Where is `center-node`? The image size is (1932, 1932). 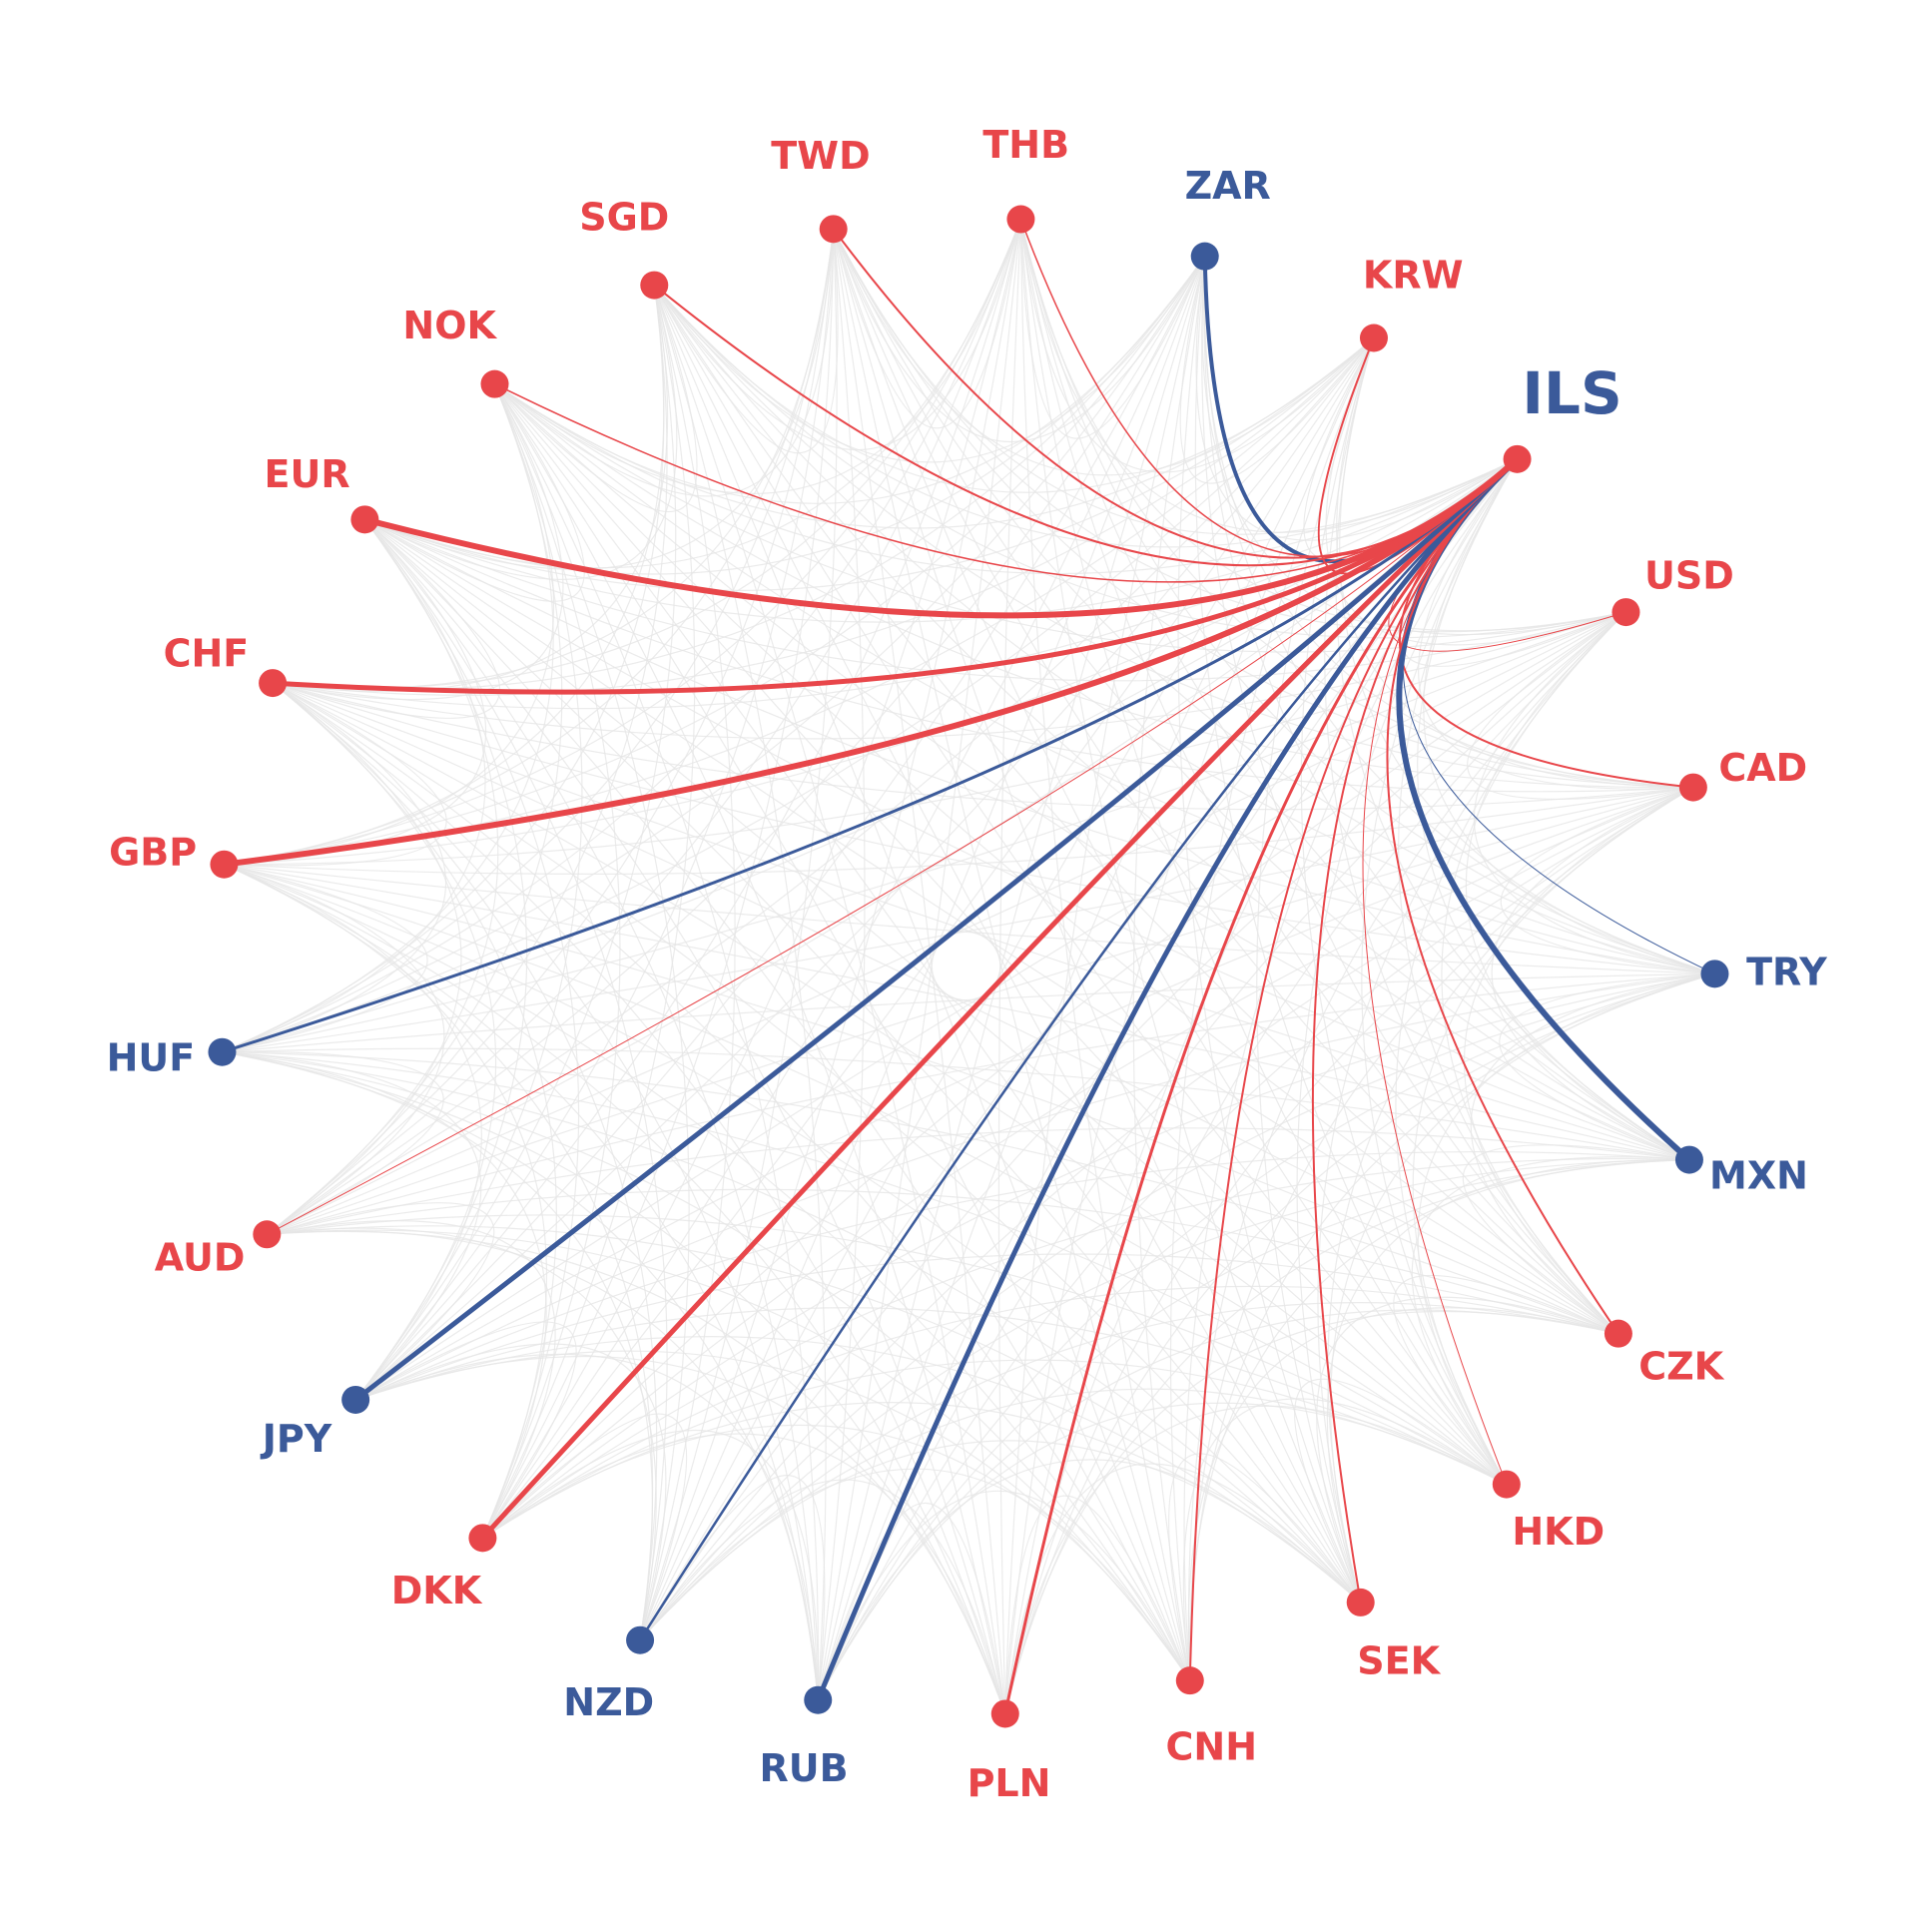
center-node is located at coordinates (1517, 458).